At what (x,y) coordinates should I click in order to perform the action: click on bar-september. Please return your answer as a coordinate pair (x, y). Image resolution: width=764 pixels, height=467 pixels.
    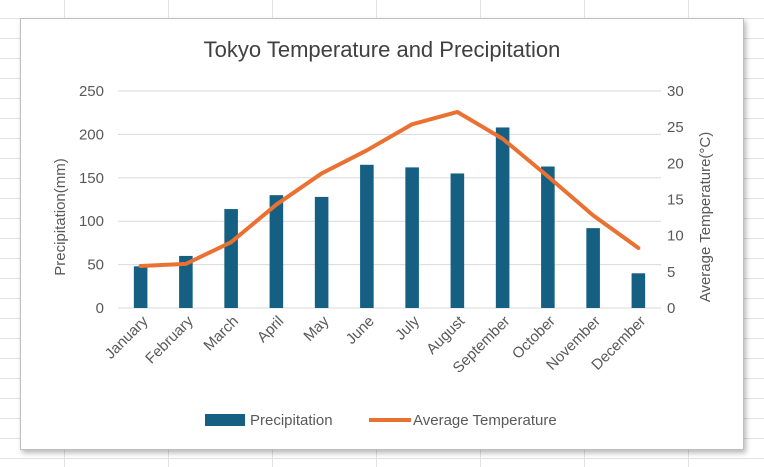
    Looking at the image, I should click on (502, 218).